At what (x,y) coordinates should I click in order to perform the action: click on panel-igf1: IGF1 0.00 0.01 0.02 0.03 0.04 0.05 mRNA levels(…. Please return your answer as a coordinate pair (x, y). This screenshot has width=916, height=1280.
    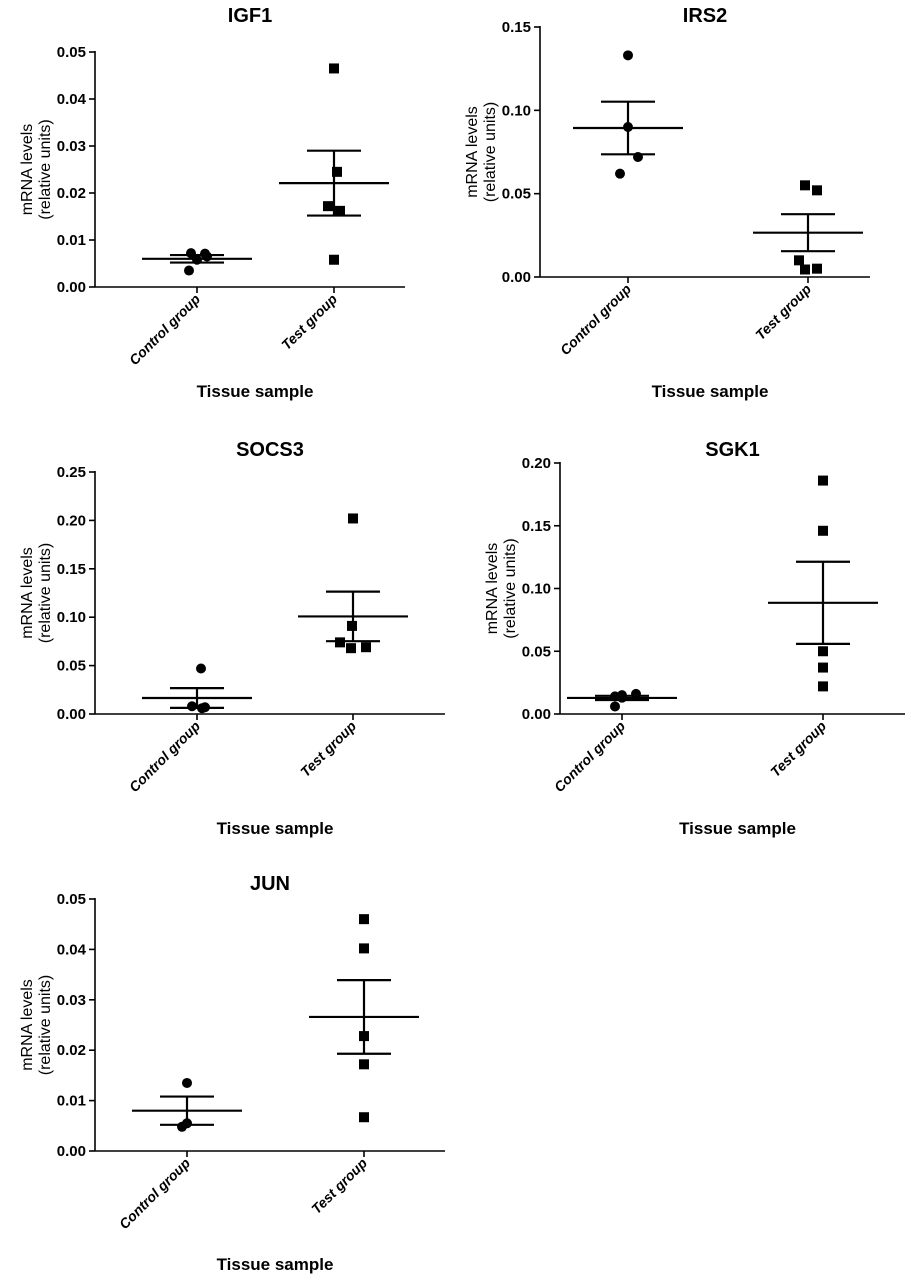
    Looking at the image, I should click on (212, 203).